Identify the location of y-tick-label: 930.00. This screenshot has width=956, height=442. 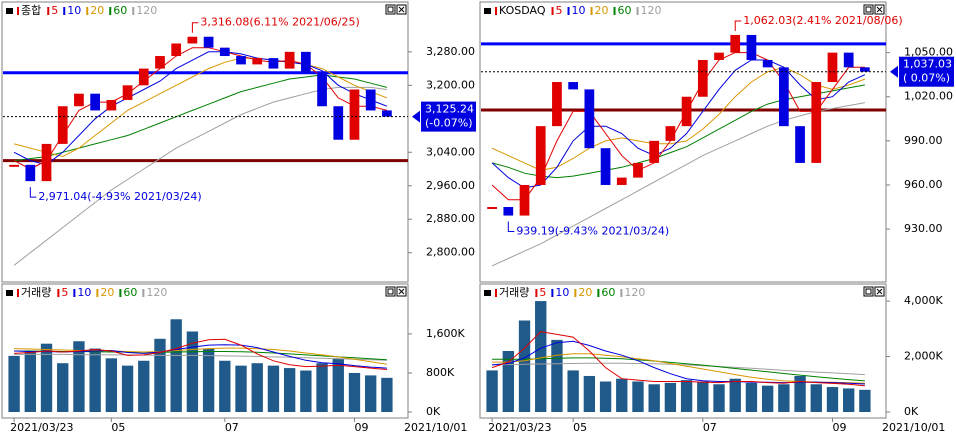
(923, 228).